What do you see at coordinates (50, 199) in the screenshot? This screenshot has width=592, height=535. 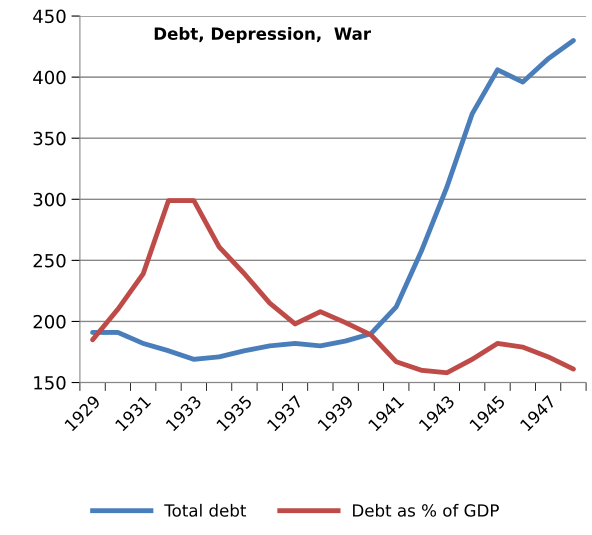 I see `y-tick-label: 300` at bounding box center [50, 199].